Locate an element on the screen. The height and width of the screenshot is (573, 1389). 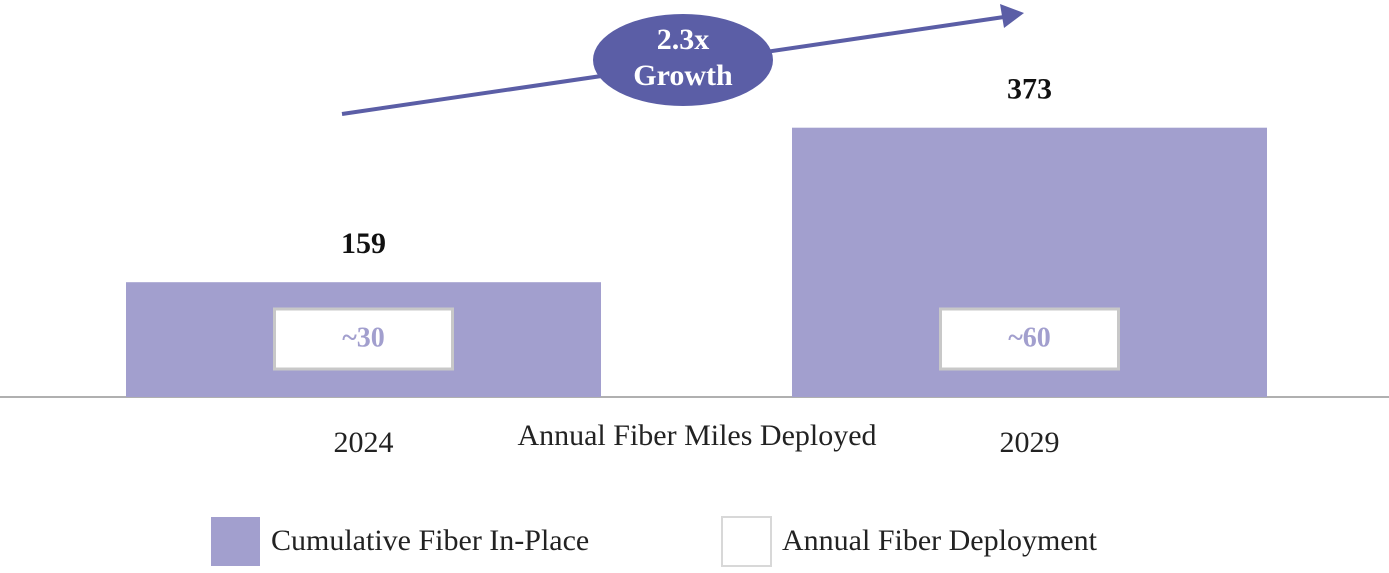
legend-label: Cumulative Fiber In-Place is located at coordinates (430, 540).